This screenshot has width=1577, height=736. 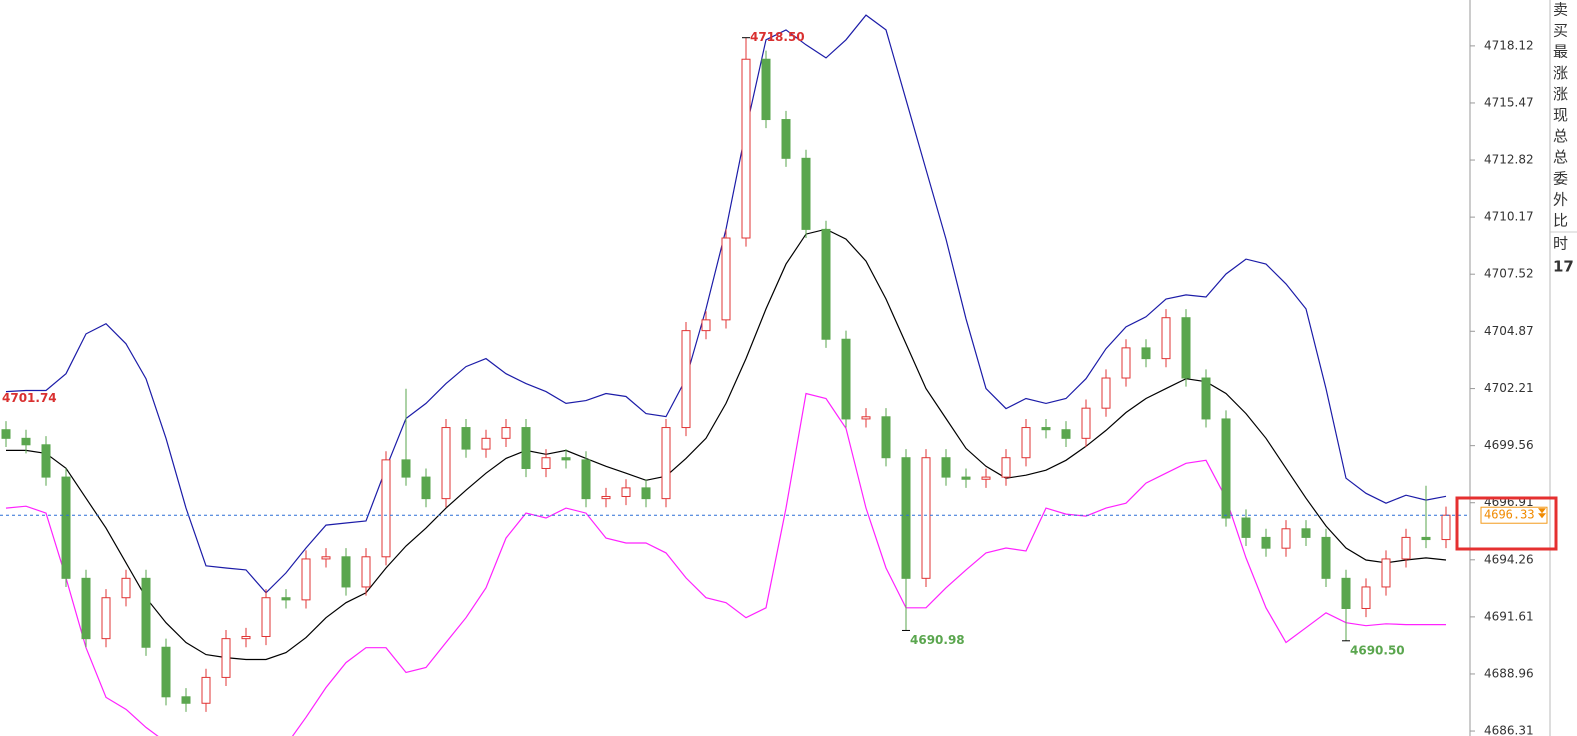 What do you see at coordinates (1509, 102) in the screenshot?
I see `y-tick-label: 4715.47` at bounding box center [1509, 102].